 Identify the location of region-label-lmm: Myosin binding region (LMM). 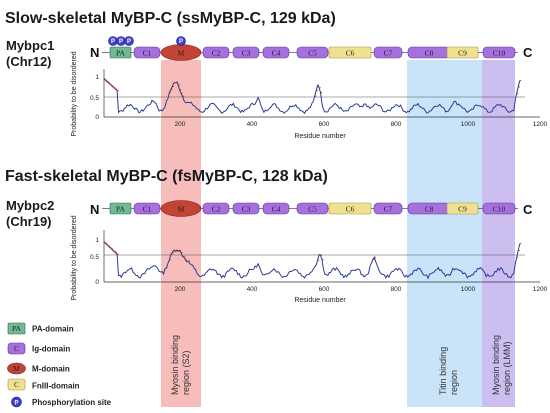
(501, 363).